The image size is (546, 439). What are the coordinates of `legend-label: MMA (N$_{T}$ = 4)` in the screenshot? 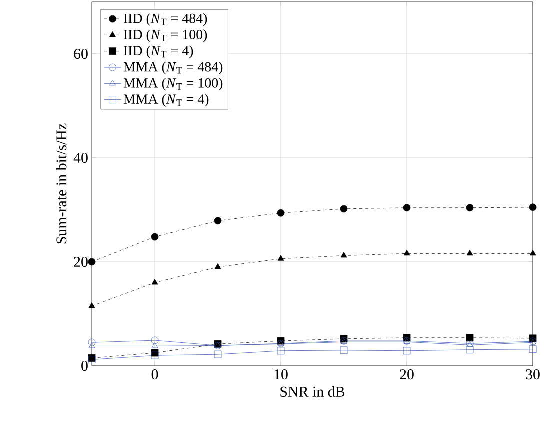 It's located at (166, 100).